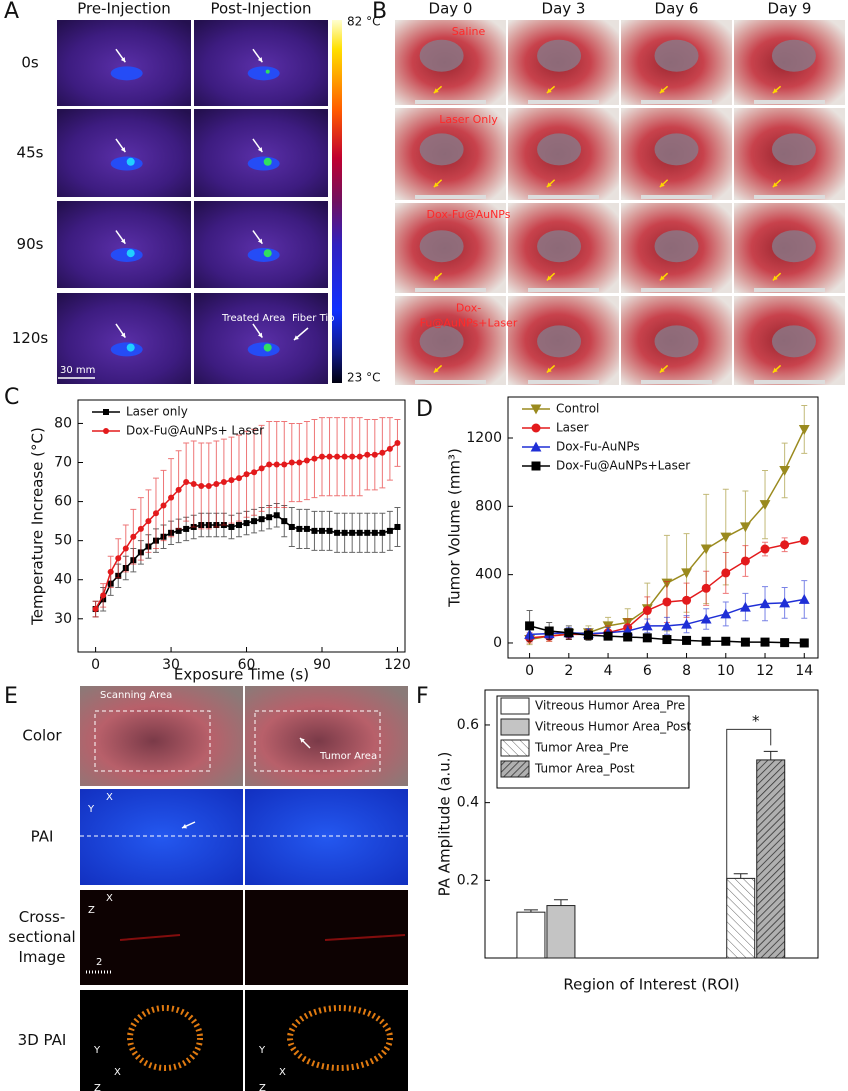  I want to click on legend-label: Laser, so click(572, 428).